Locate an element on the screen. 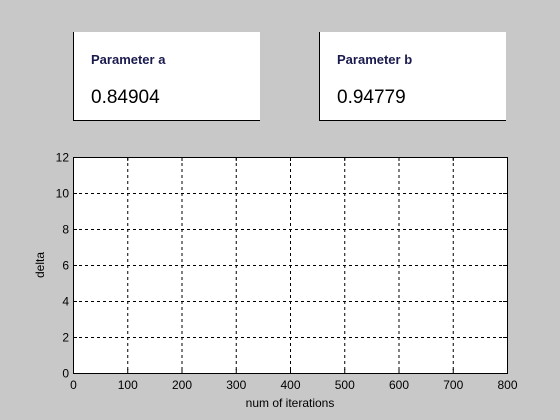 The height and width of the screenshot is (420, 560). parameter-a-value: 0.84904 is located at coordinates (125, 97).